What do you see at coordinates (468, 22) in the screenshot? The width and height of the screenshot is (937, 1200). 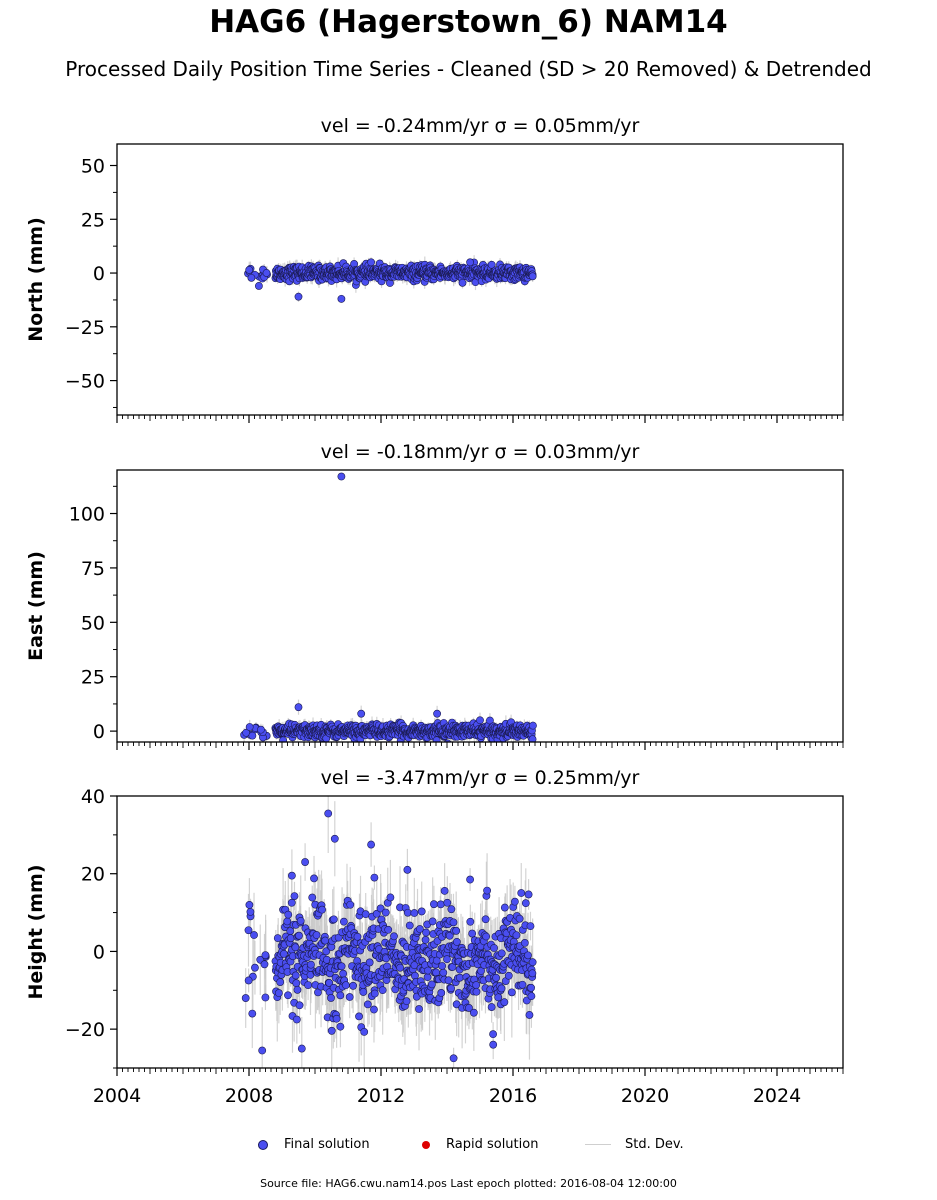 I see `chart-title: HAG6 (Hagerstown_6) NAM14` at bounding box center [468, 22].